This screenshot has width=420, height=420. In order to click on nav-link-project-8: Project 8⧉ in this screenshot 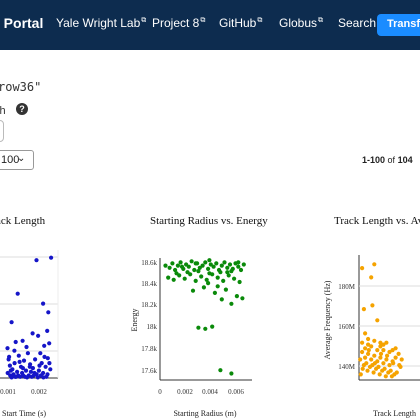, I will do `click(179, 23)`.